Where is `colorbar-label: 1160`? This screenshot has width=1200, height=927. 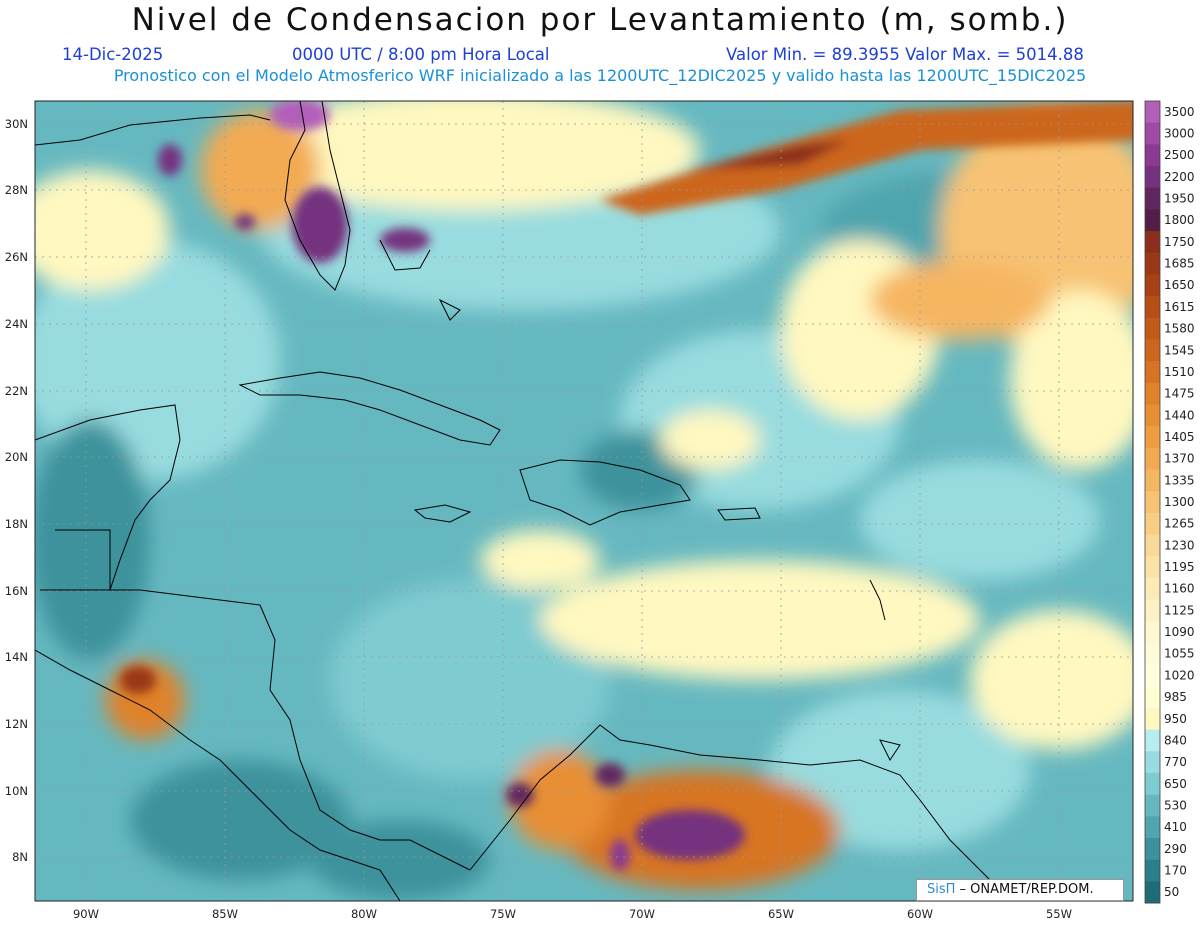 colorbar-label: 1160 is located at coordinates (1179, 589).